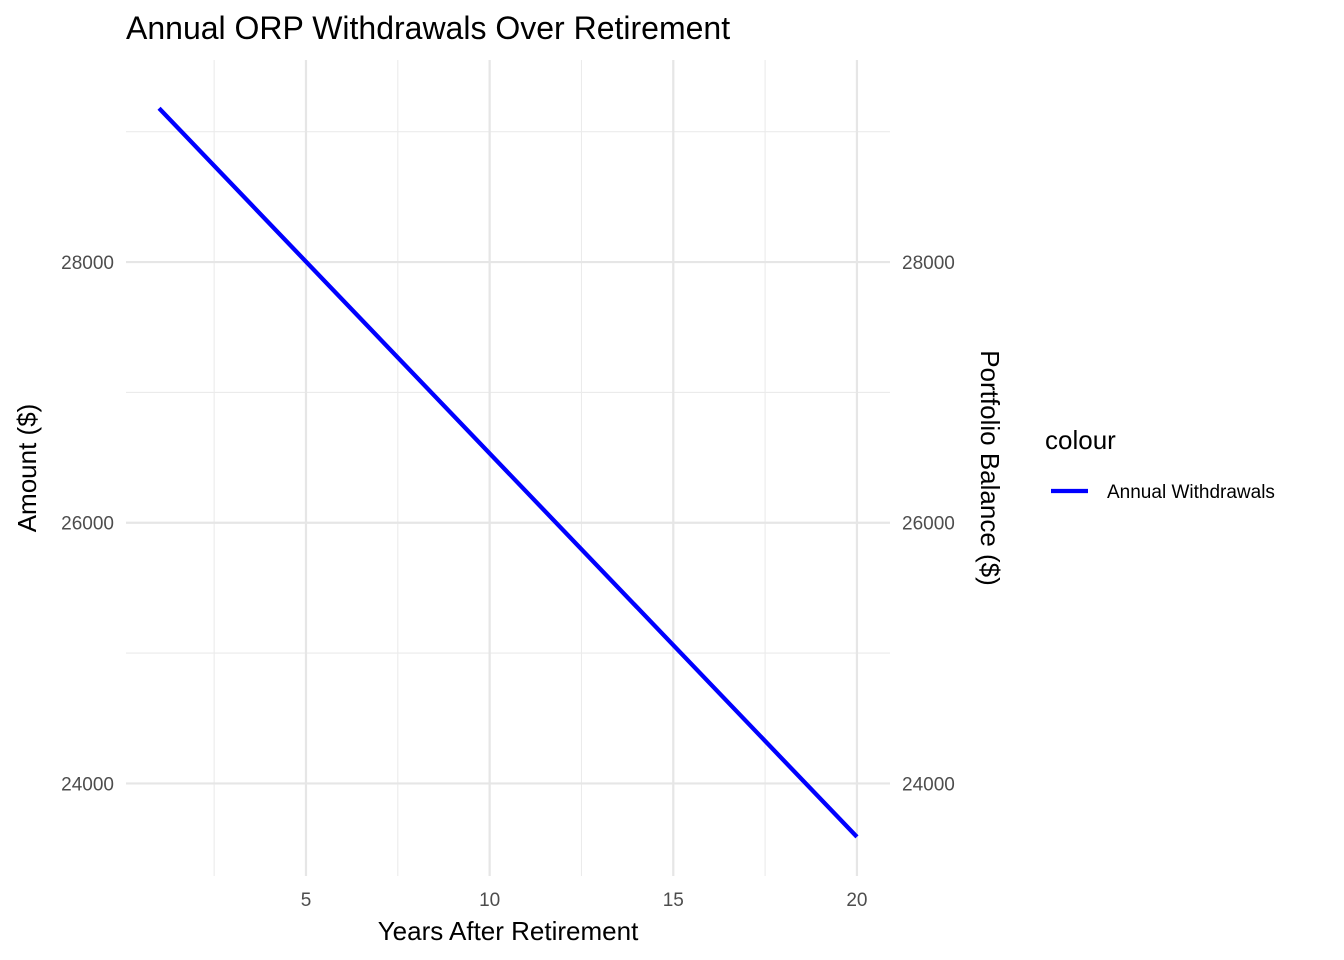 The height and width of the screenshot is (960, 1344). What do you see at coordinates (990, 468) in the screenshot?
I see `y2-axis-title: Portfolio Balance ($)` at bounding box center [990, 468].